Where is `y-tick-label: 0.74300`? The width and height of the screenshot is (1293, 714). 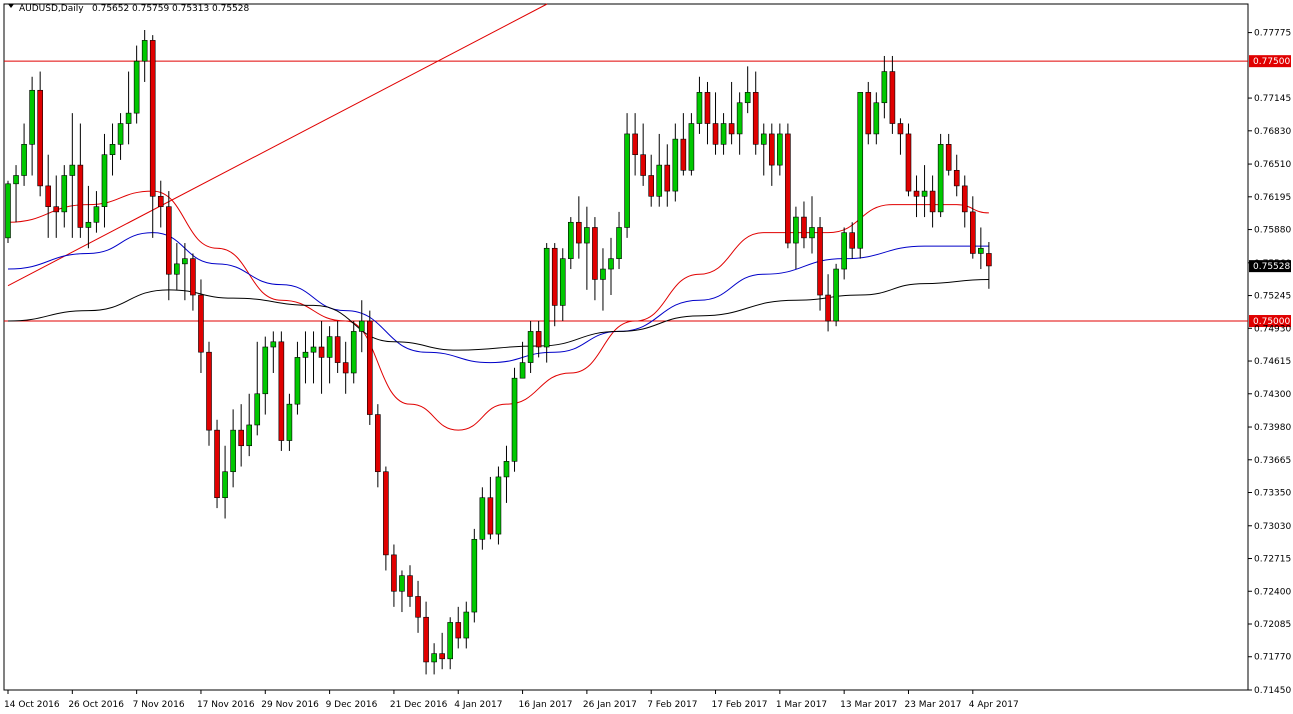
y-tick-label: 0.74300 is located at coordinates (1272, 395).